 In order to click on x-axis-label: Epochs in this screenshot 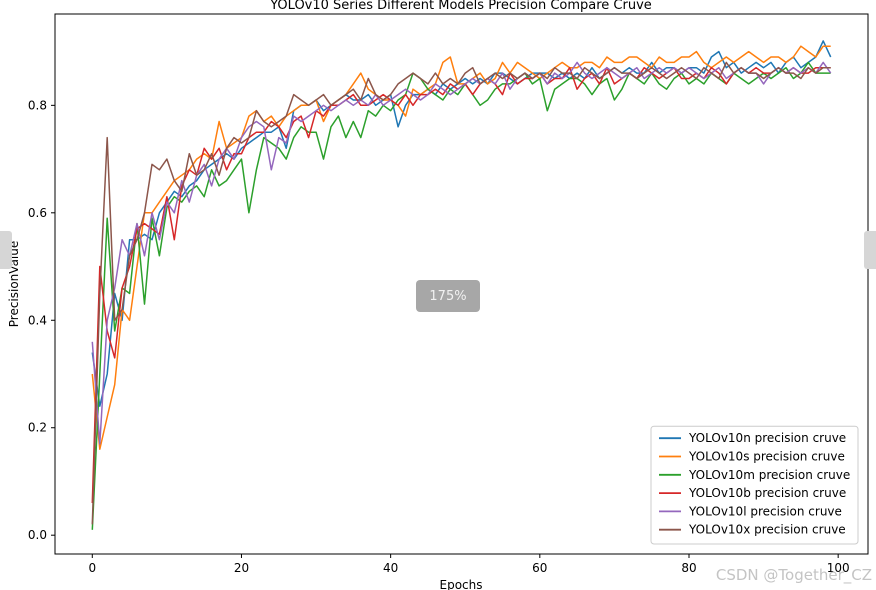, I will do `click(461, 584)`.